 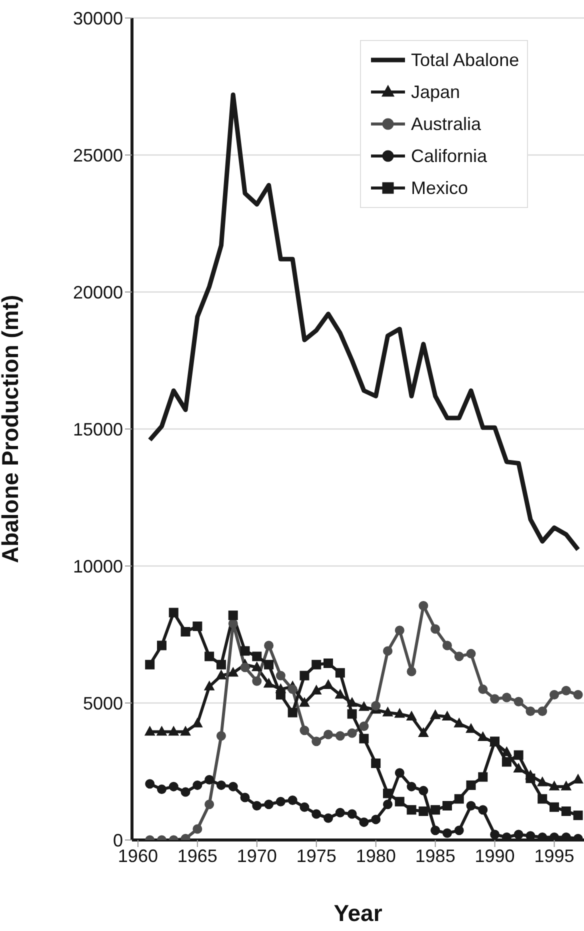 I want to click on x-tick-label: 1995, so click(x=554, y=856).